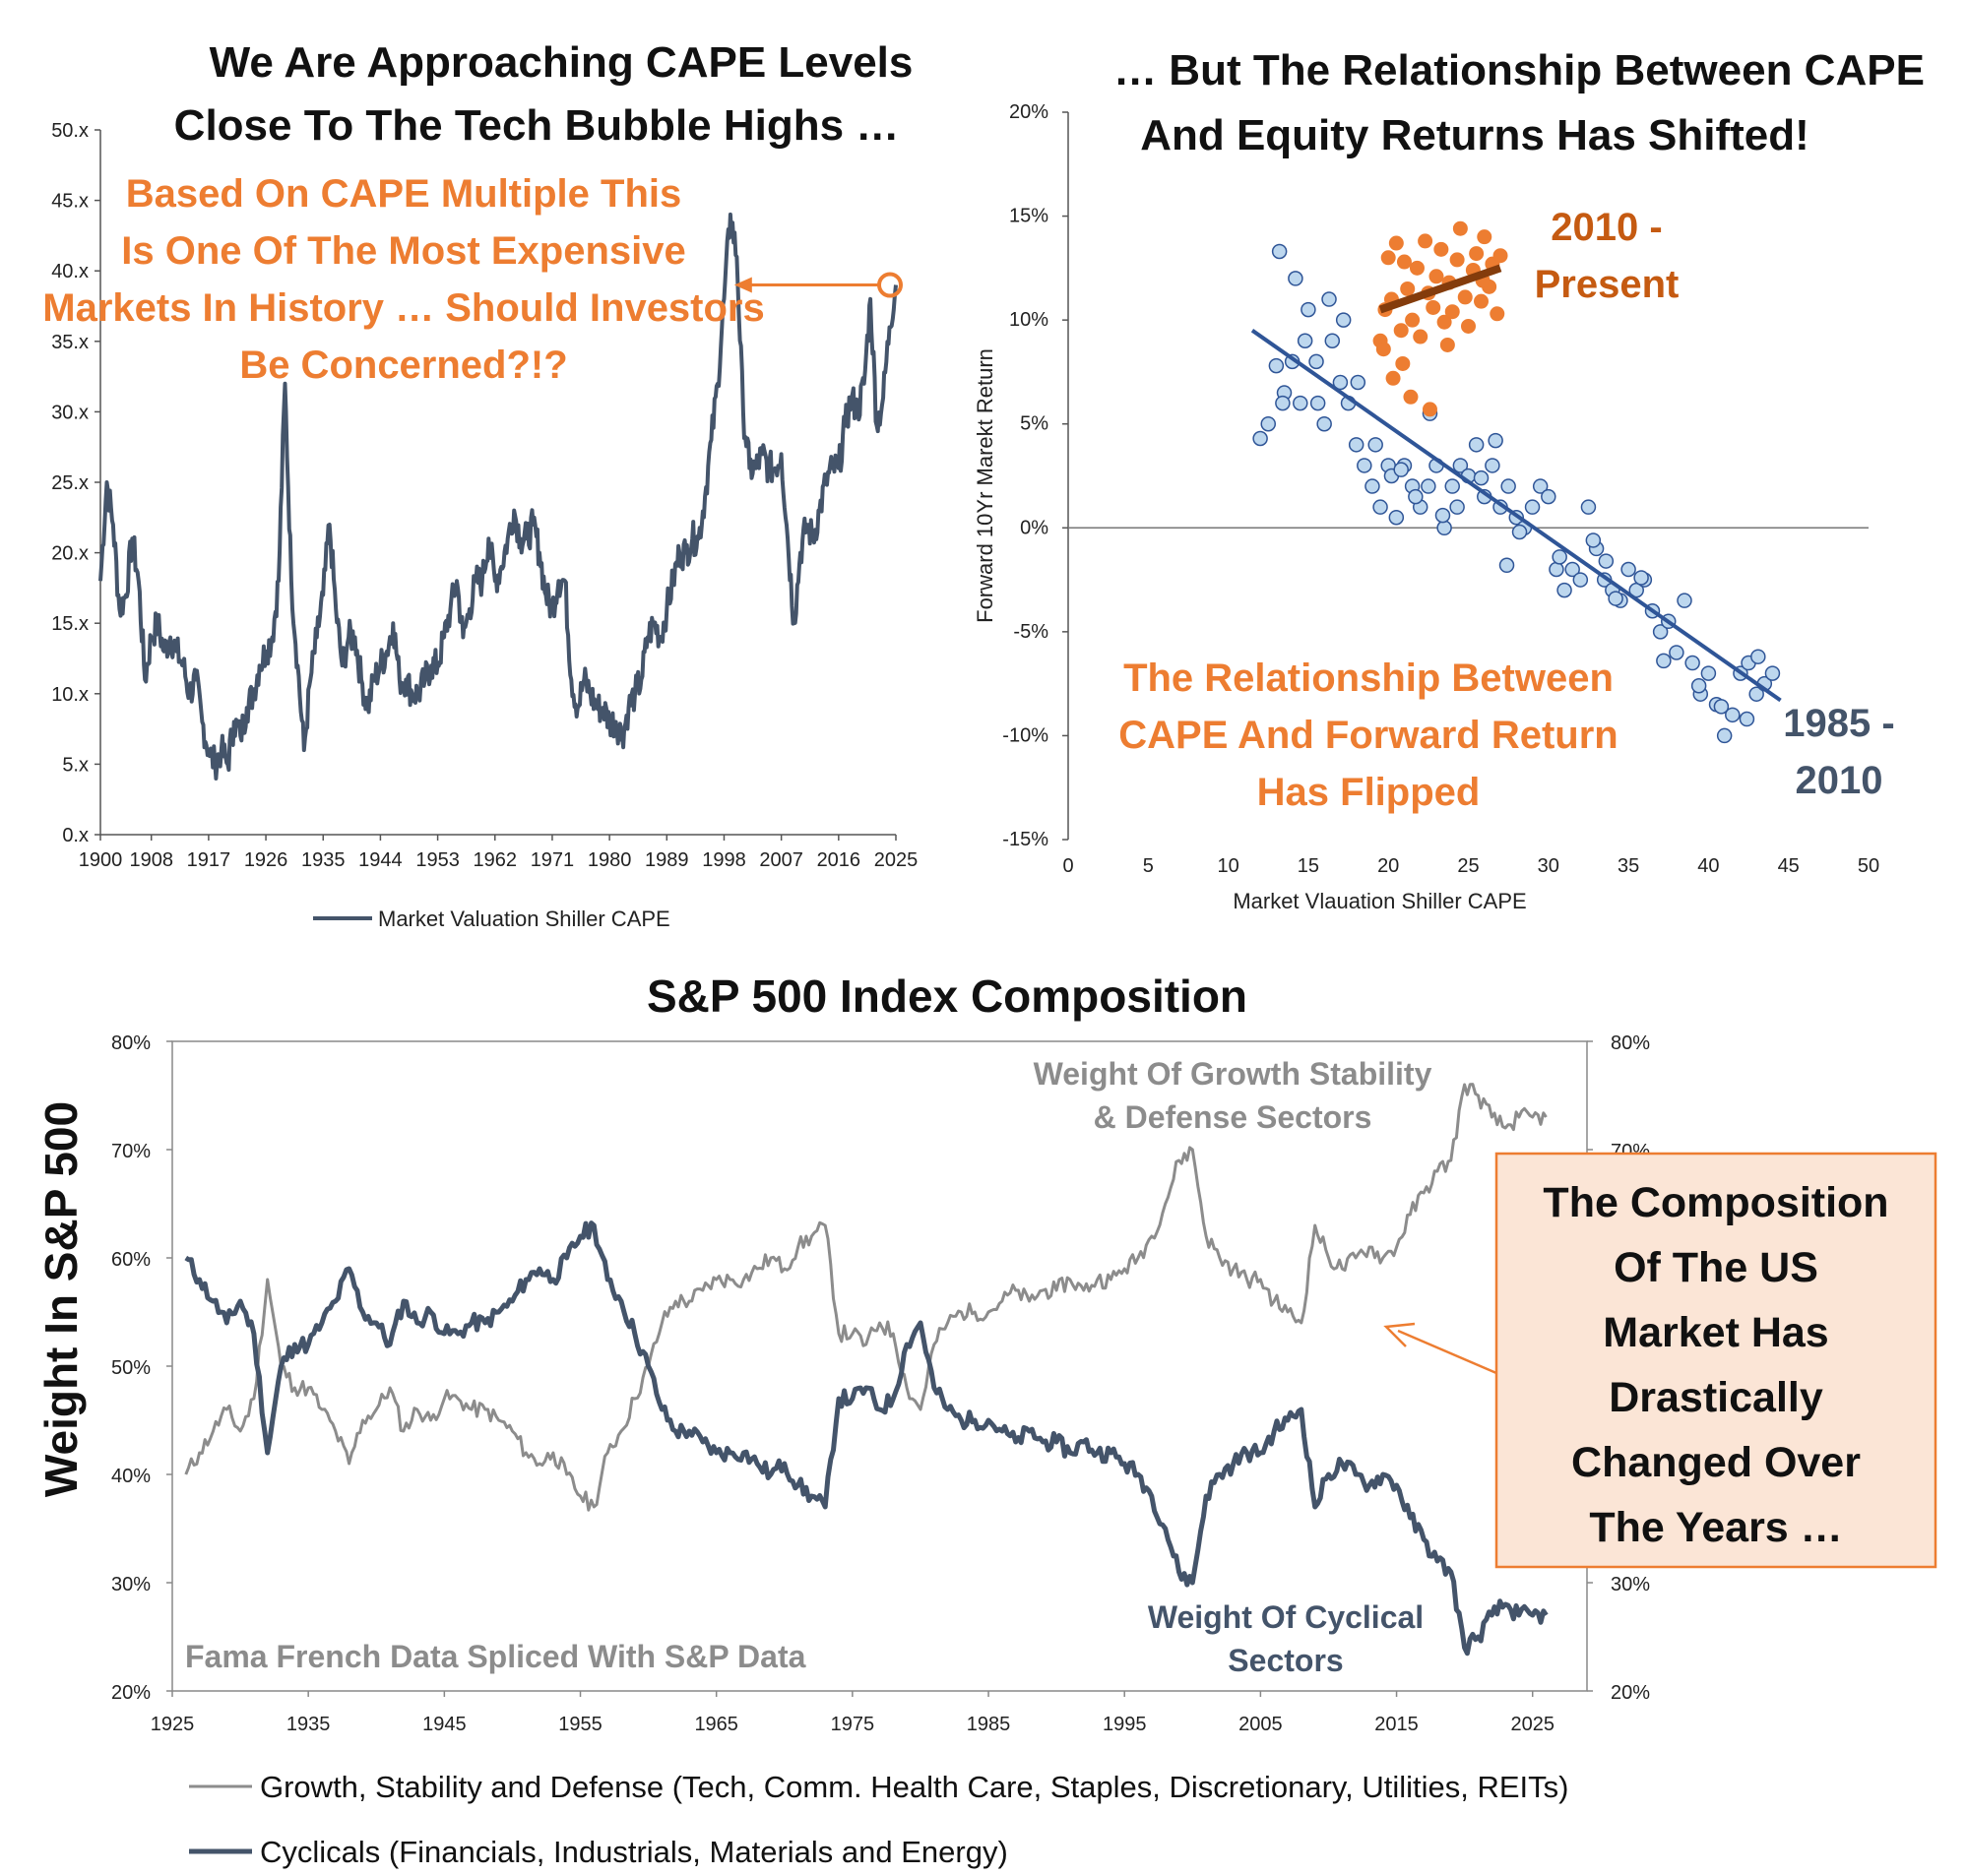 This screenshot has height=1876, width=1967. I want to click on chart3-y-tick-label-right: 30%, so click(1630, 1584).